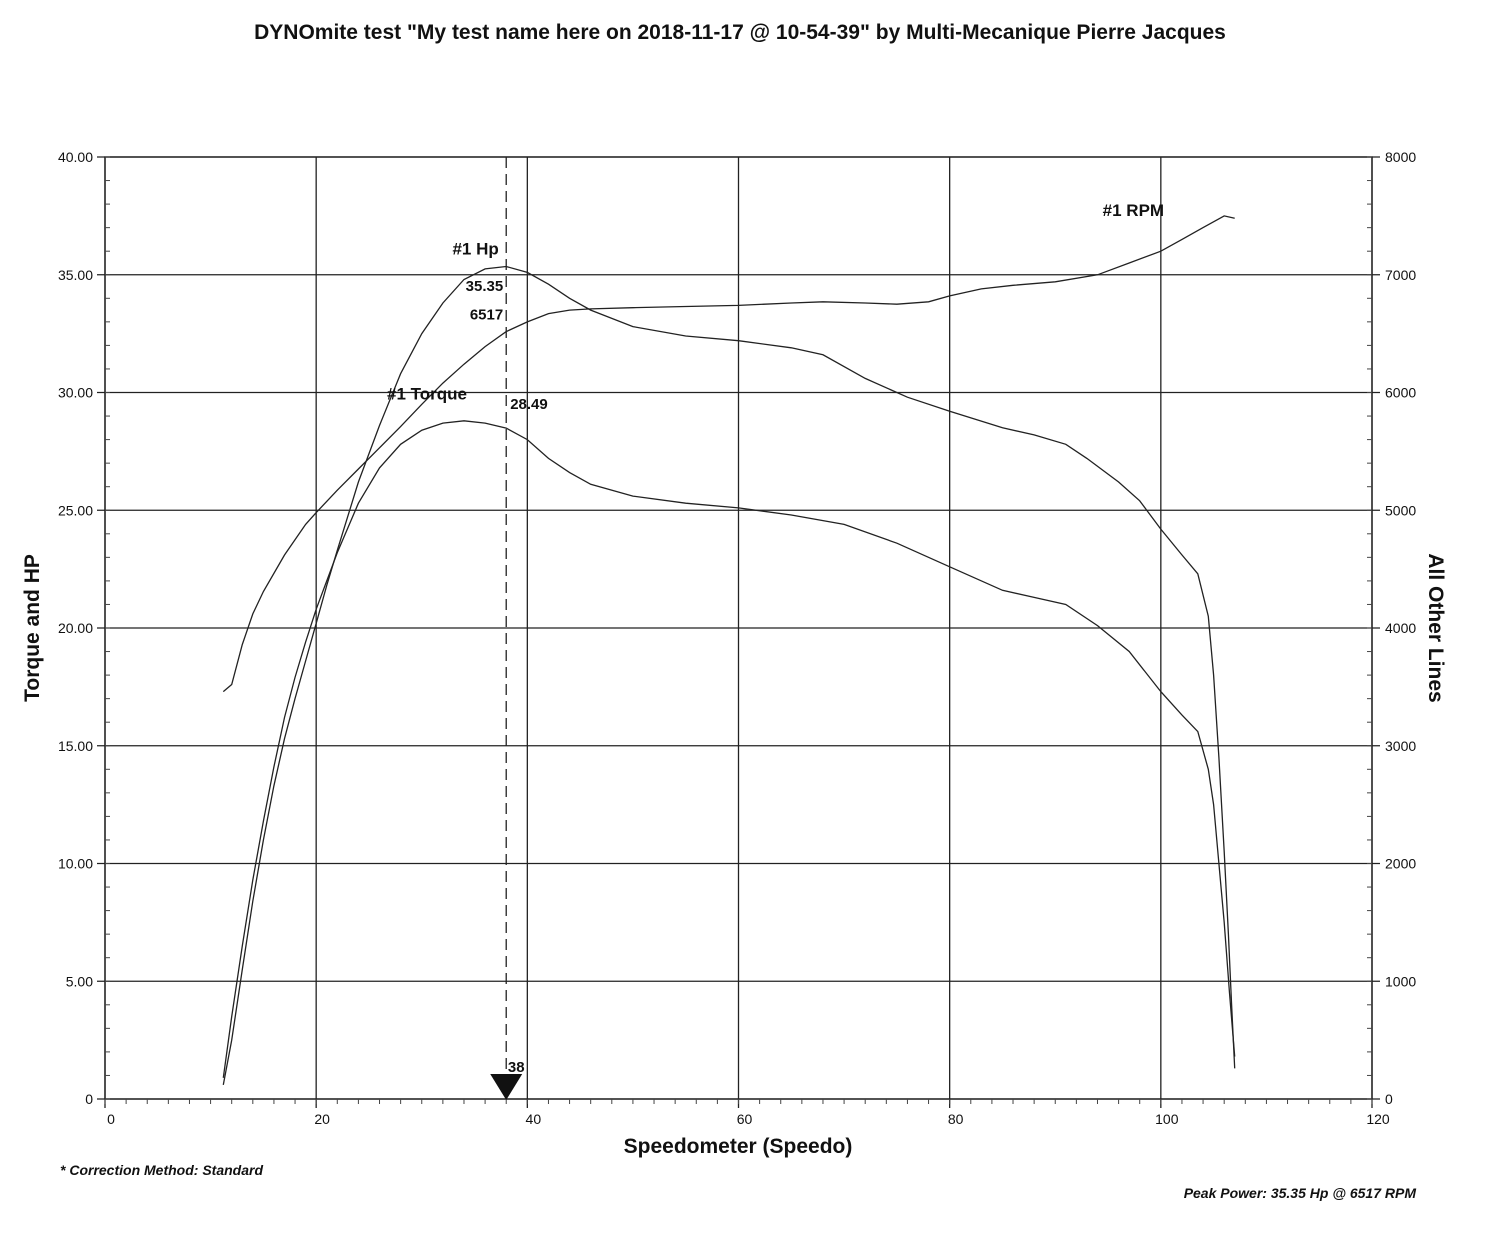 The width and height of the screenshot is (1500, 1245). What do you see at coordinates (529, 404) in the screenshot?
I see `cursor-torque-value-label: 28.49` at bounding box center [529, 404].